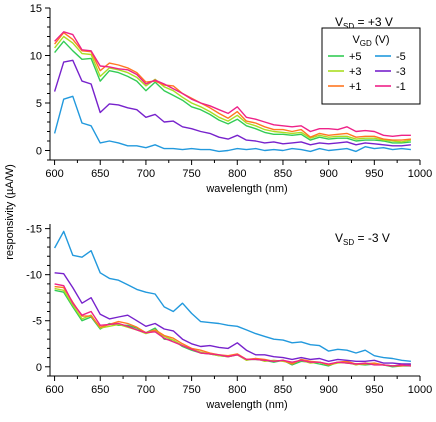  I want to click on top-y-tick-label: 5, so click(39, 104).